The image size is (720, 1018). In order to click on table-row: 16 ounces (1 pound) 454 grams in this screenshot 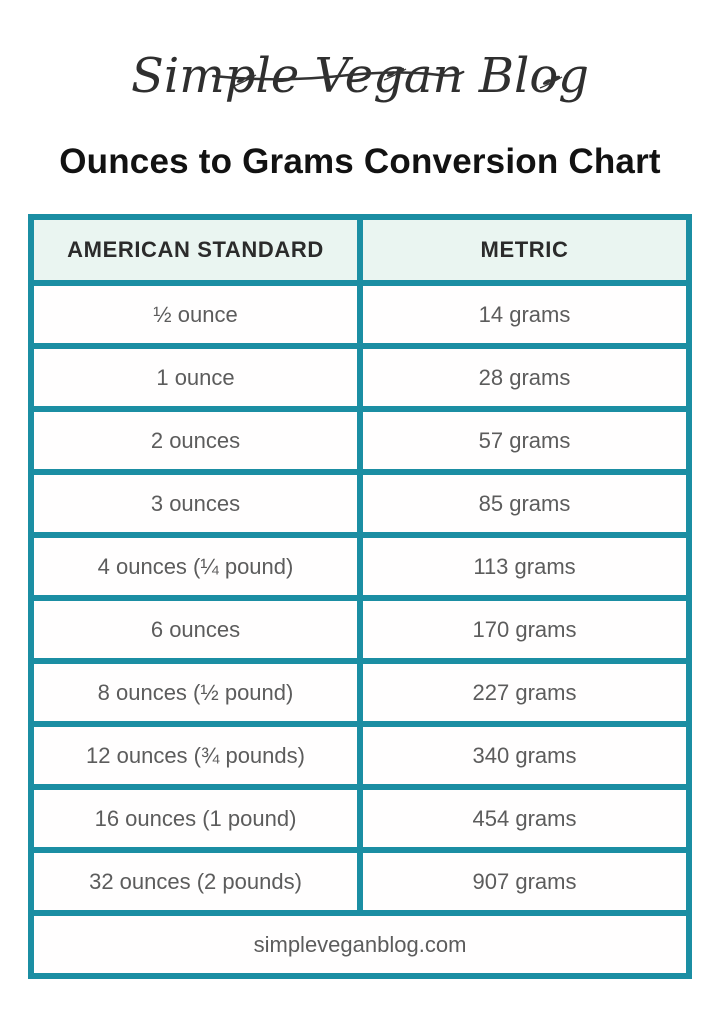, I will do `click(360, 818)`.